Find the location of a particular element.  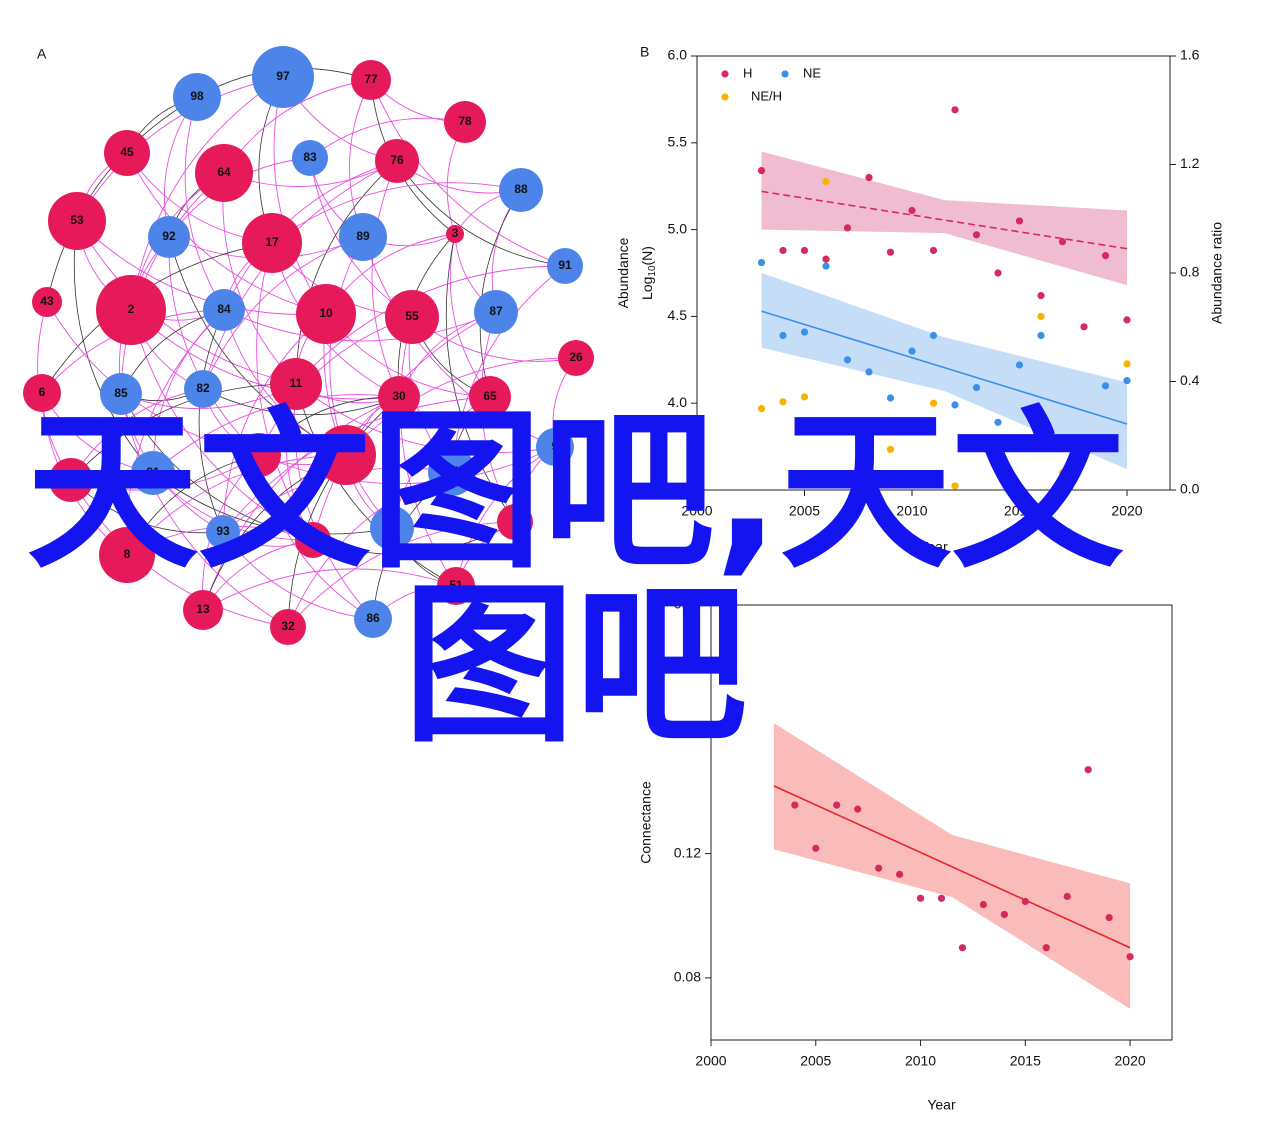

legend-label: H is located at coordinates (747, 72).